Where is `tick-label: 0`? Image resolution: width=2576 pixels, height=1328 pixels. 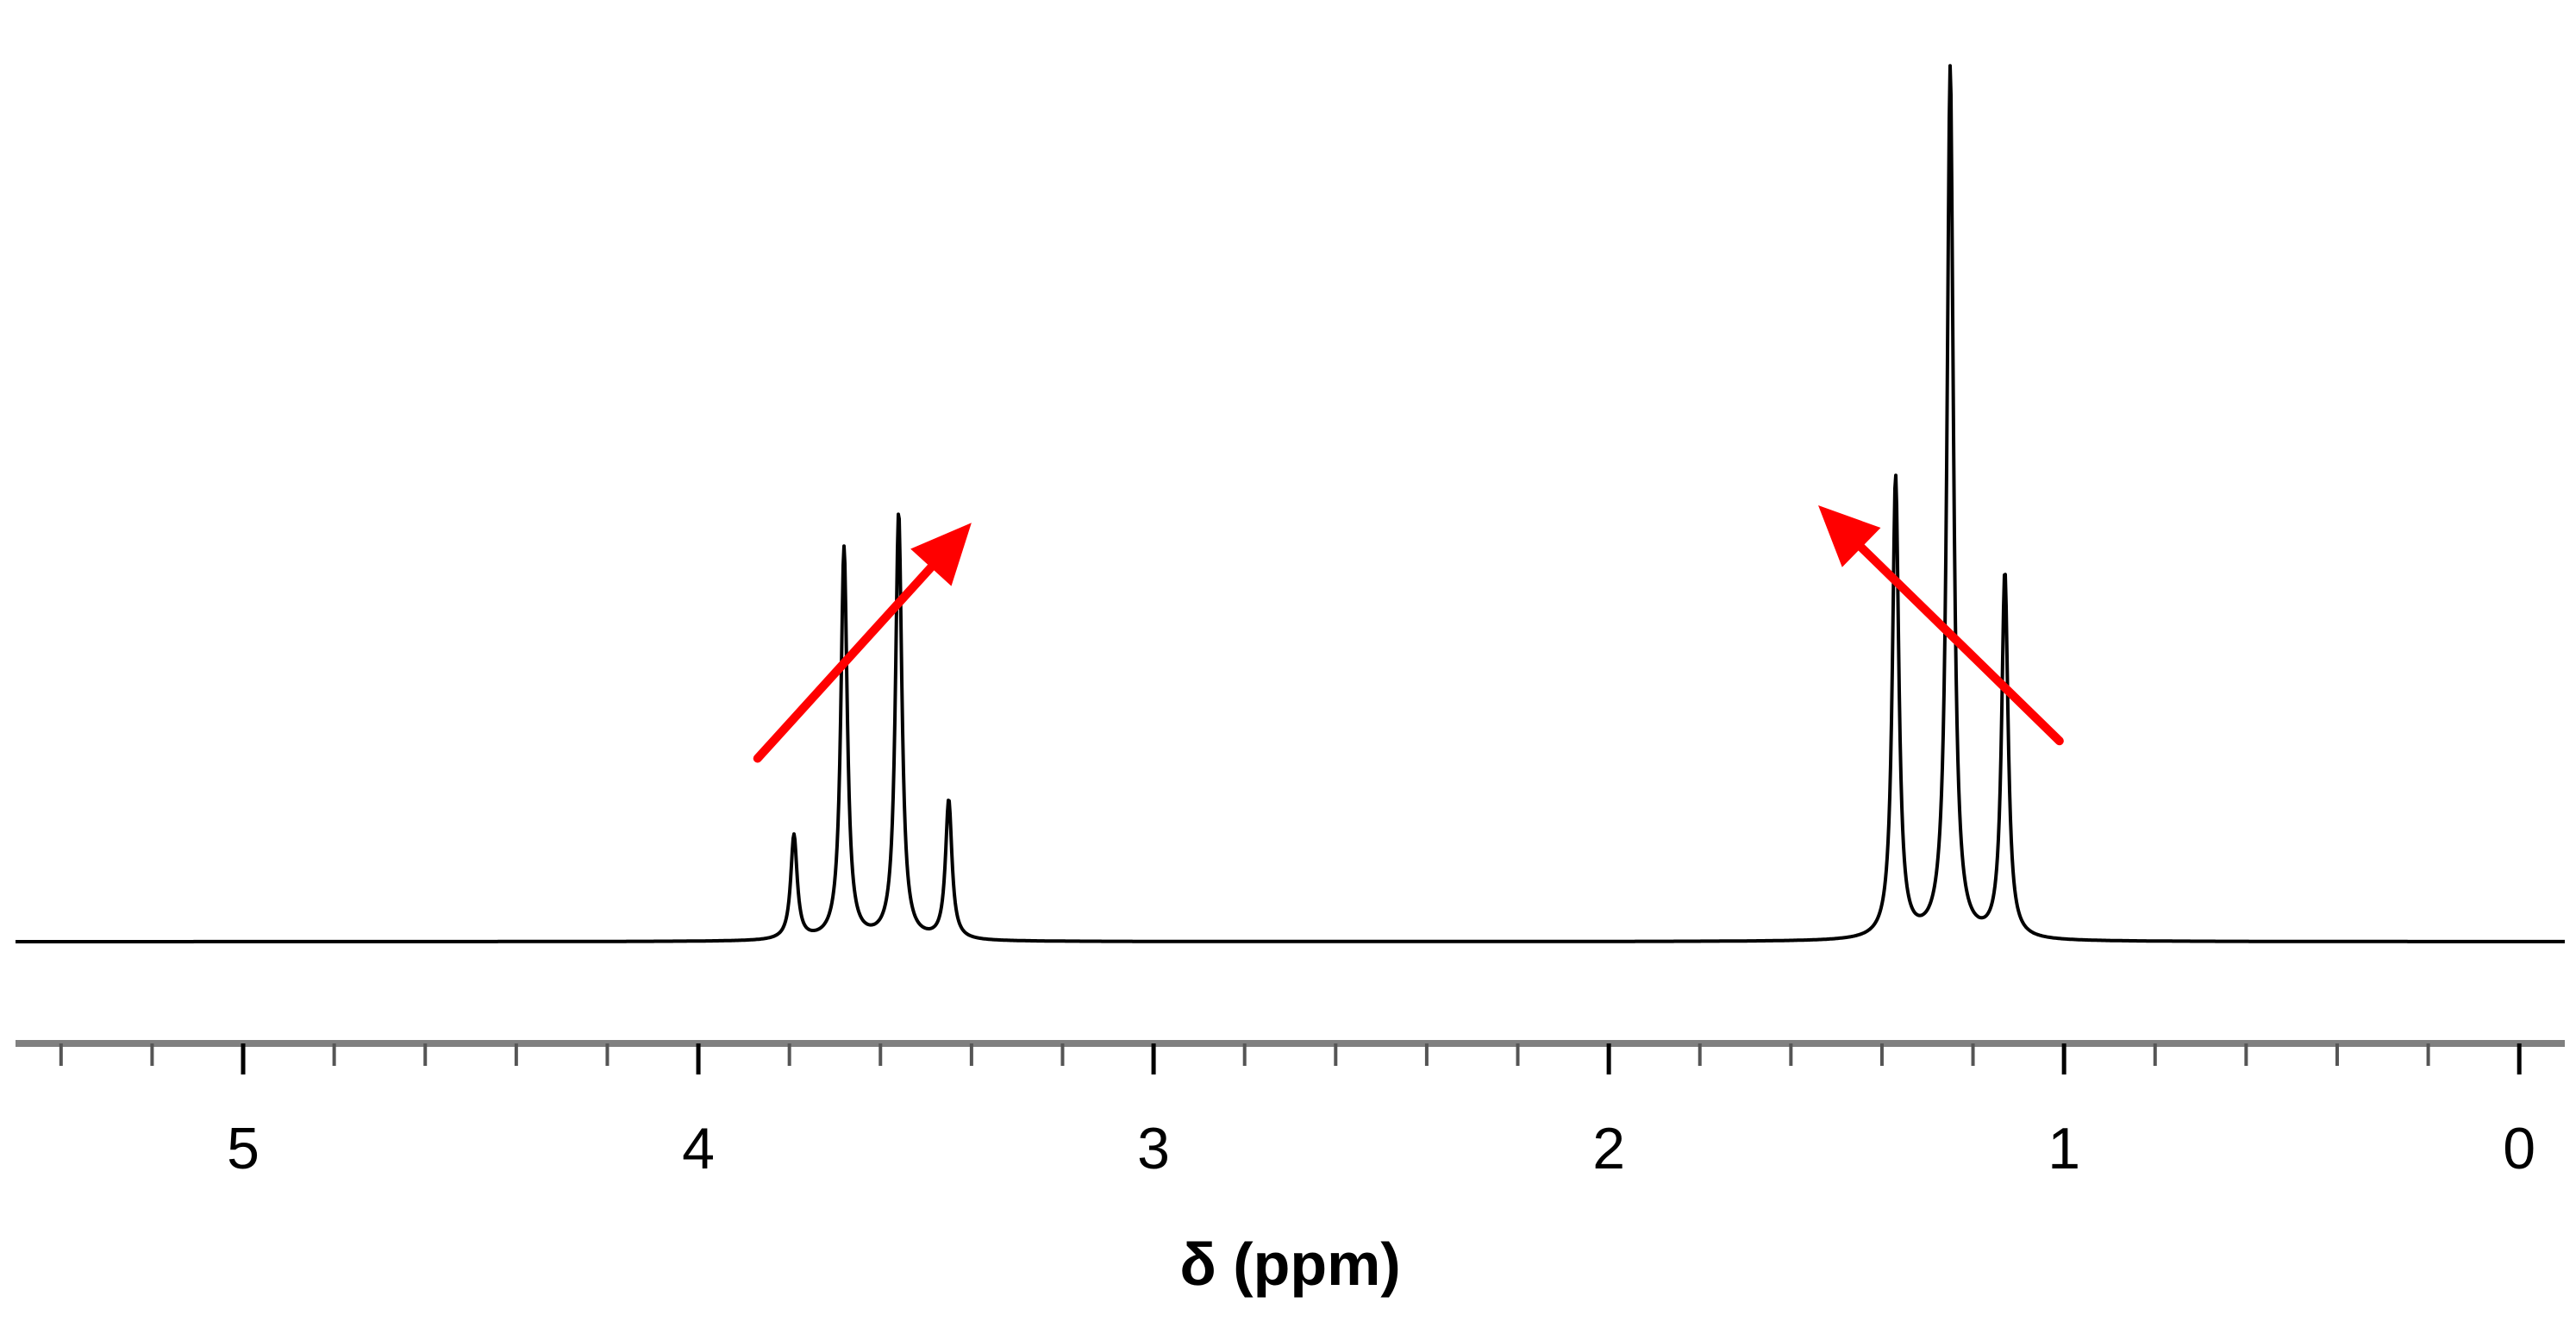 tick-label: 0 is located at coordinates (2519, 1148).